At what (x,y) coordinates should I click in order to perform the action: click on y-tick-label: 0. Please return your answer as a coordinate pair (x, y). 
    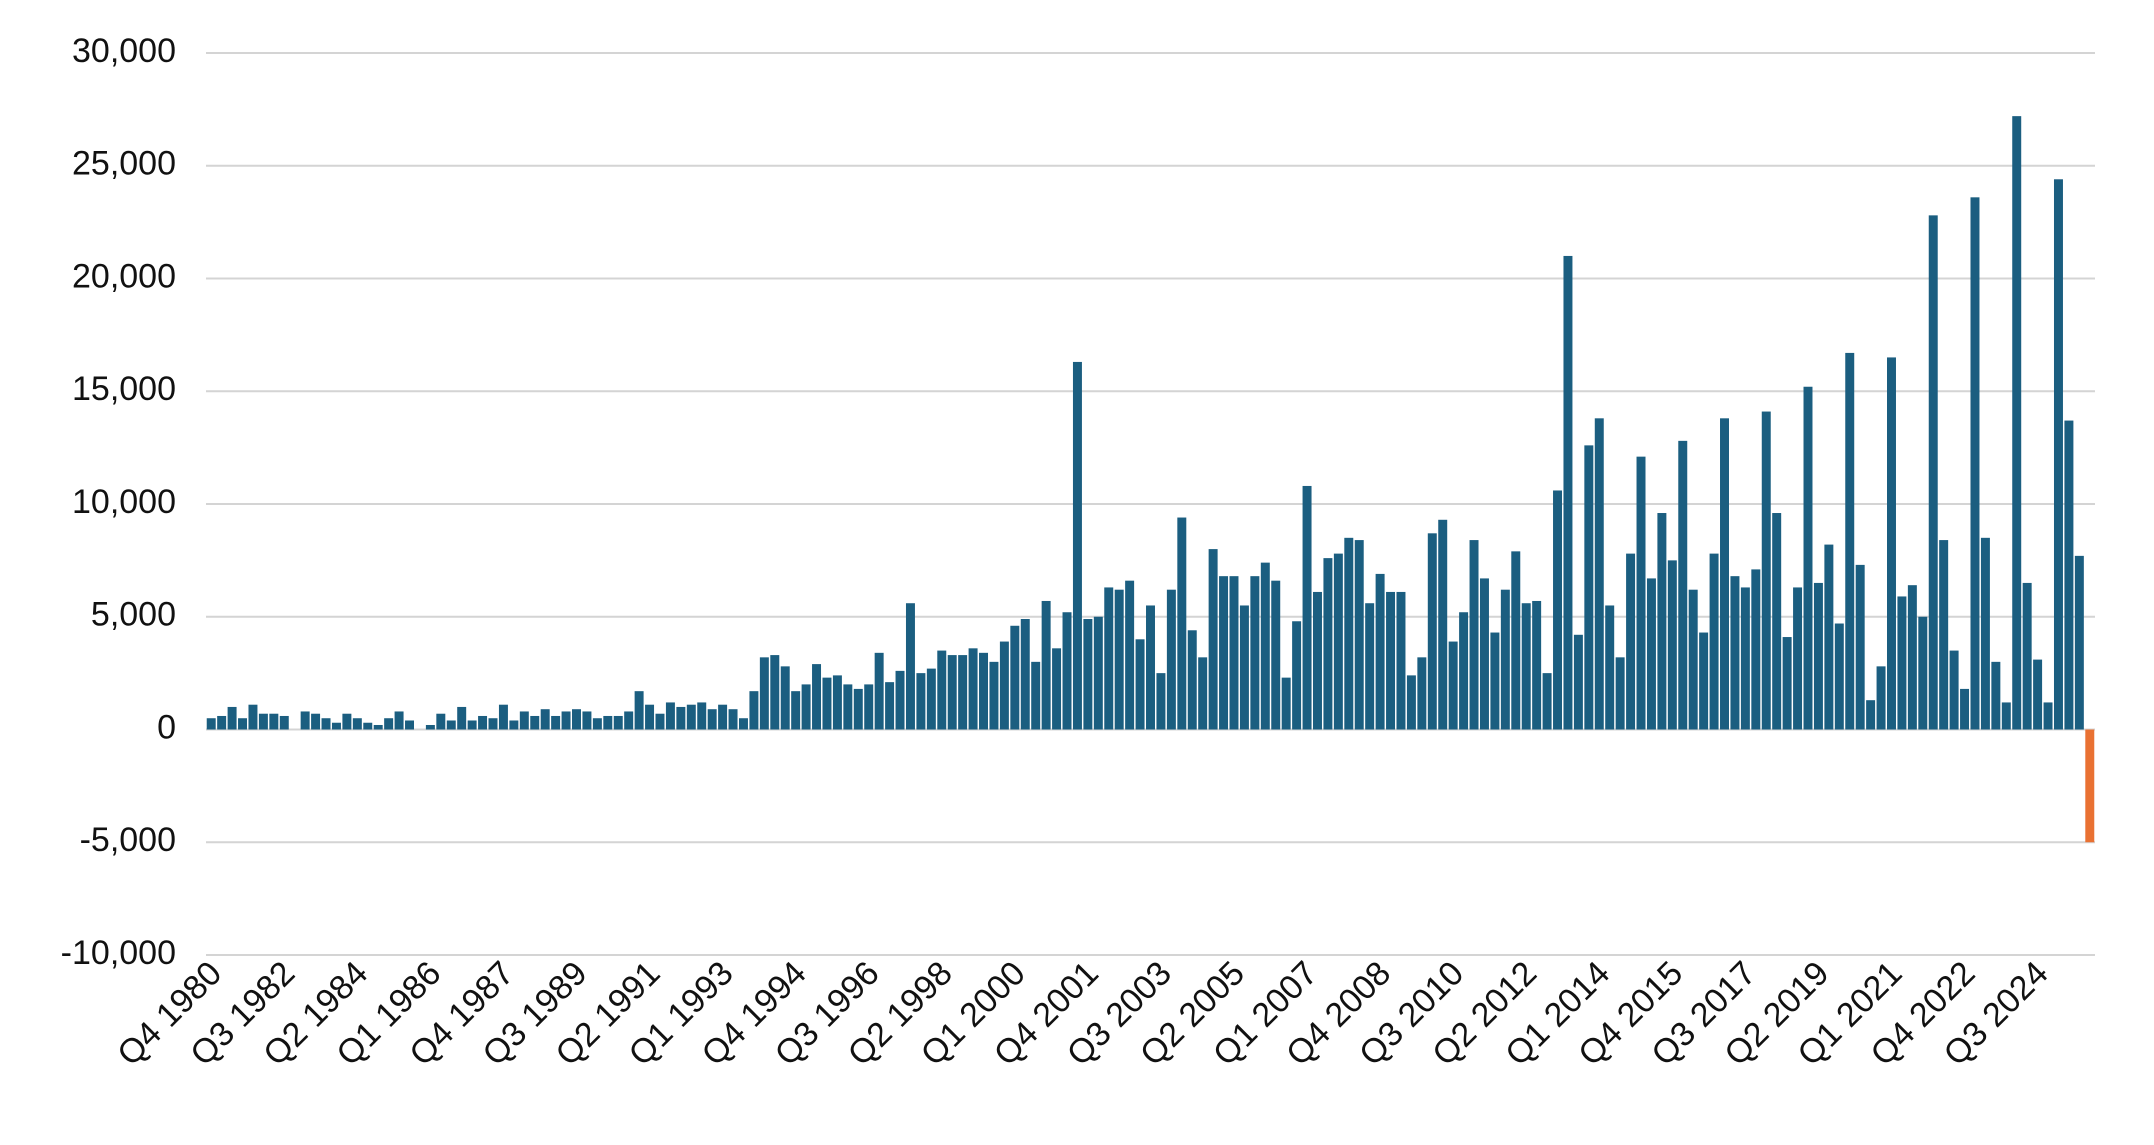
    Looking at the image, I should click on (166, 727).